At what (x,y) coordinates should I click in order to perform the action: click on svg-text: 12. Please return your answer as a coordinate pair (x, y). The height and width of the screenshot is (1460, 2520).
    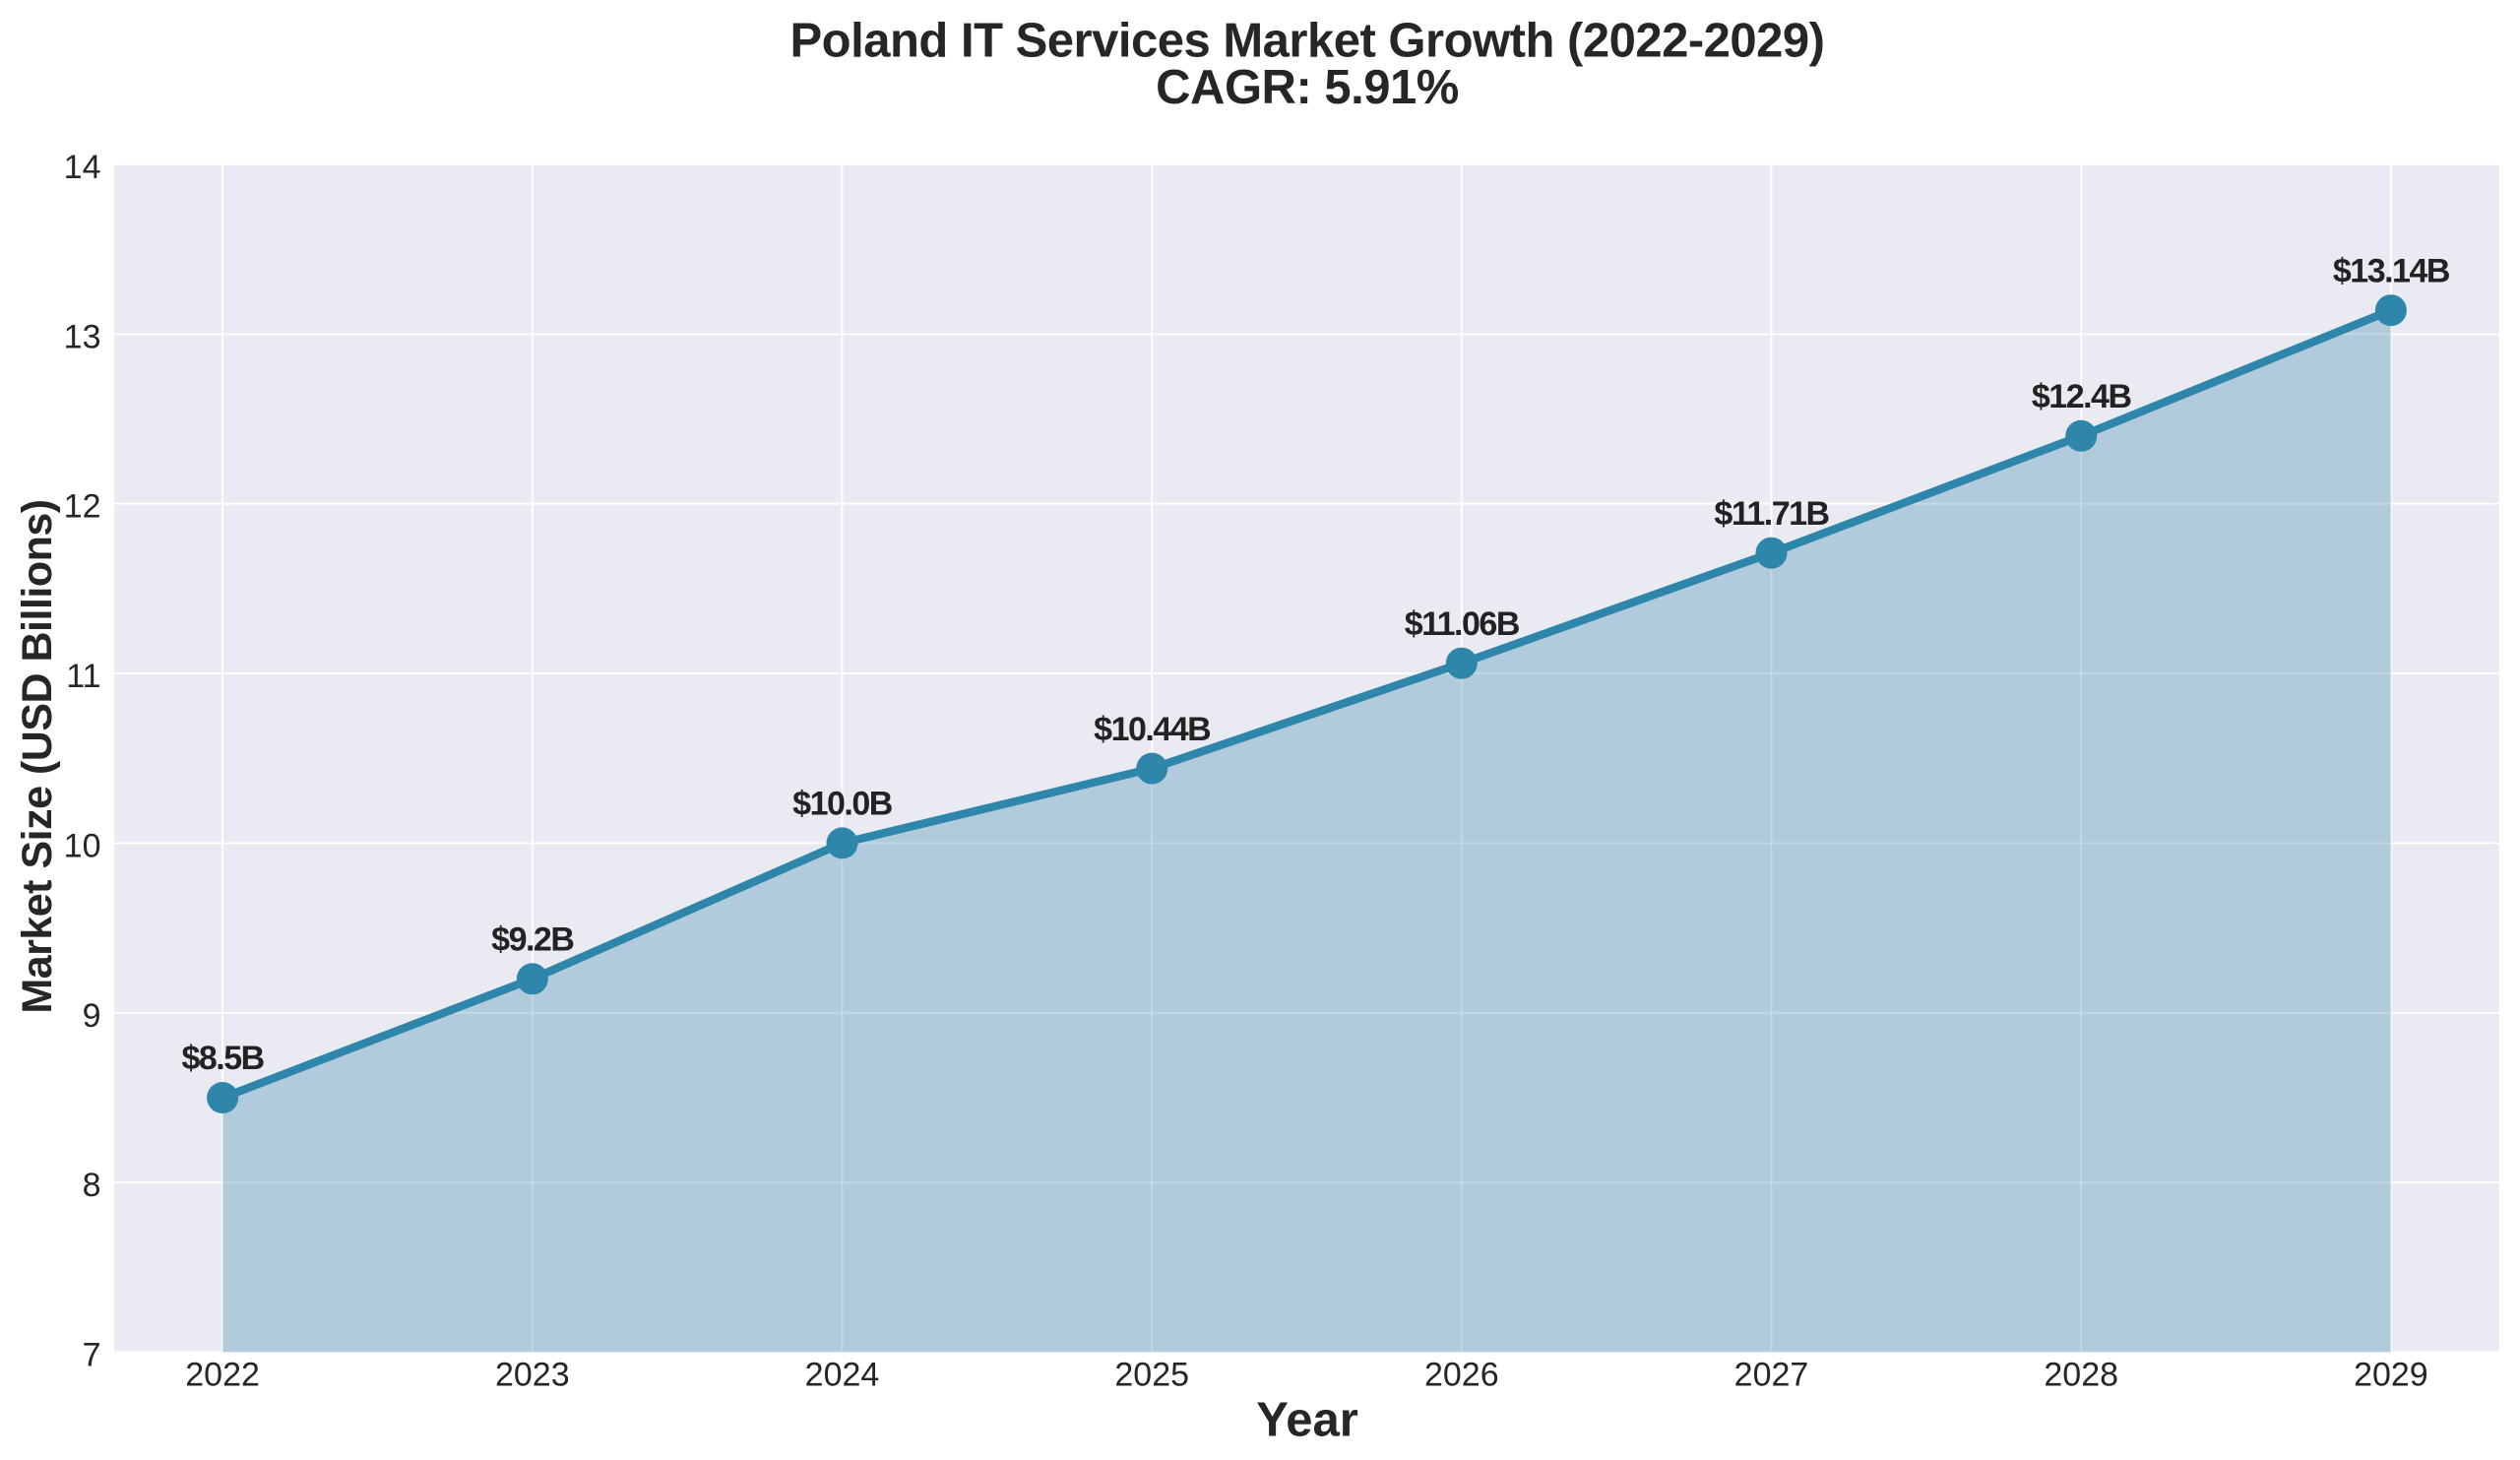
    Looking at the image, I should click on (82, 507).